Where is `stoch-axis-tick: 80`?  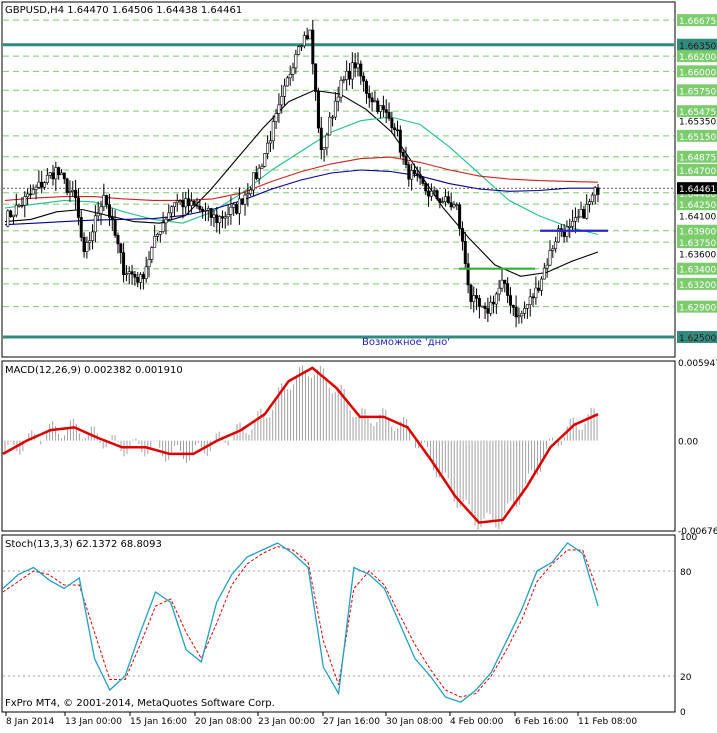
stoch-axis-tick: 80 is located at coordinates (686, 573).